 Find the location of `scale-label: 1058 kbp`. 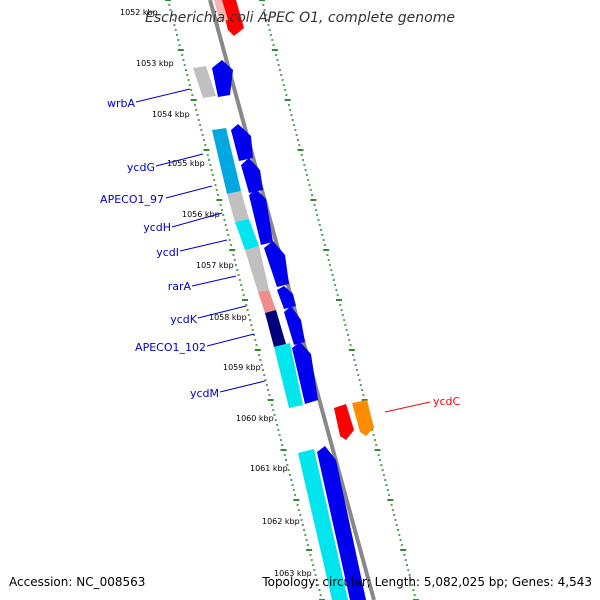

scale-label: 1058 kbp is located at coordinates (228, 317).